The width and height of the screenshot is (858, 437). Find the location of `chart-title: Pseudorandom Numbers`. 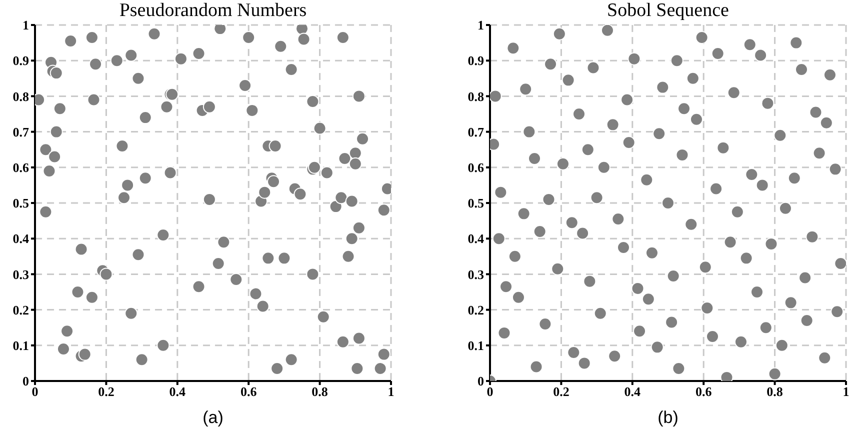

chart-title: Pseudorandom Numbers is located at coordinates (213, 11).